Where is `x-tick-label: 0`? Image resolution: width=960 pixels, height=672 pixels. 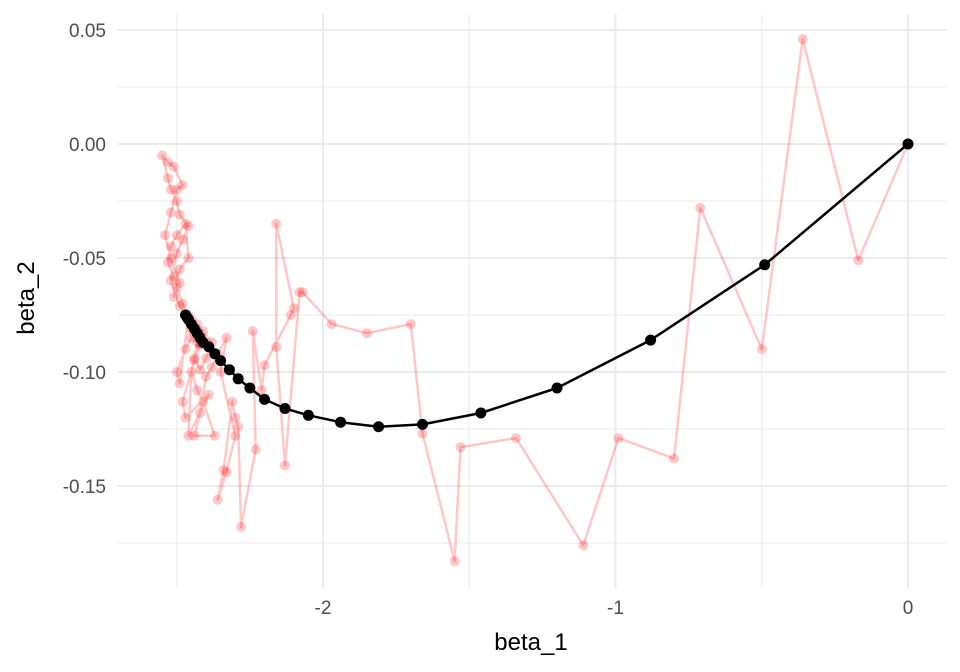 x-tick-label: 0 is located at coordinates (908, 608).